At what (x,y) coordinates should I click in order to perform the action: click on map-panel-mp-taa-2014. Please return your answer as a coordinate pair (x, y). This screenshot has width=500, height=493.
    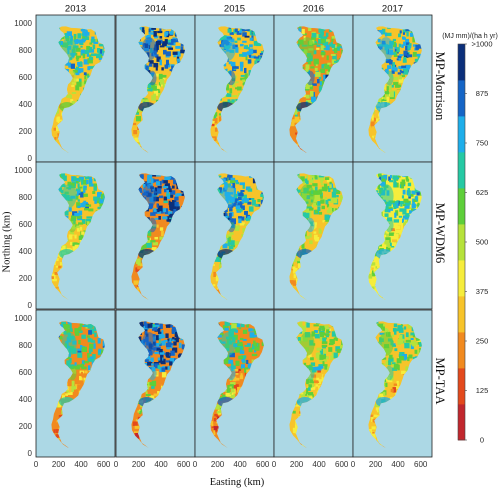
    Looking at the image, I should click on (155, 383).